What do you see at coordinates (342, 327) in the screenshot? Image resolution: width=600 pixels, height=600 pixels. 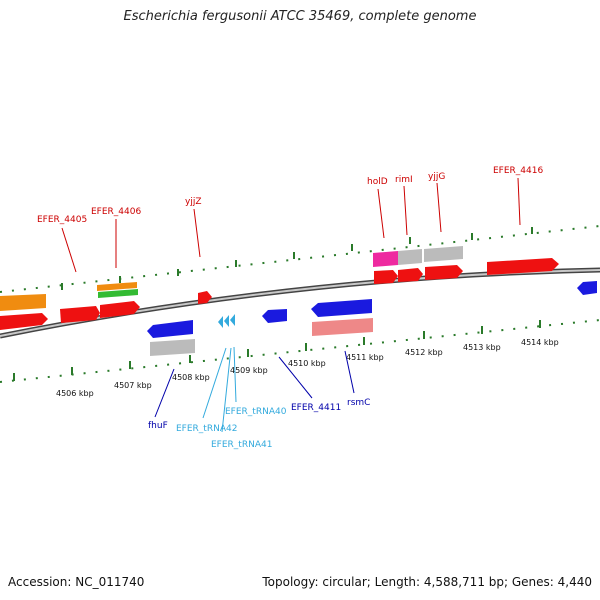 I see `gene-salmon` at bounding box center [342, 327].